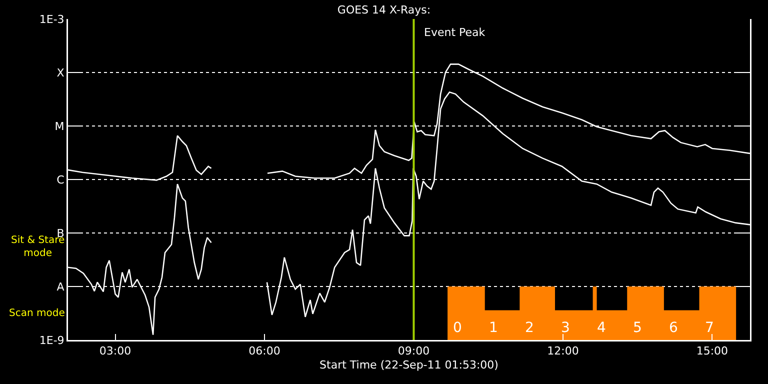 The height and width of the screenshot is (384, 768). What do you see at coordinates (493, 328) in the screenshot?
I see `annotation: 1` at bounding box center [493, 328].